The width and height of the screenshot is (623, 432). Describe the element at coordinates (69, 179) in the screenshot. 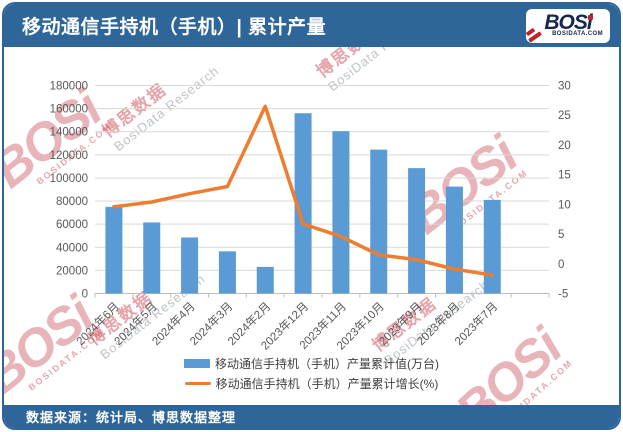

I see `axis-label: 100000` at that location.